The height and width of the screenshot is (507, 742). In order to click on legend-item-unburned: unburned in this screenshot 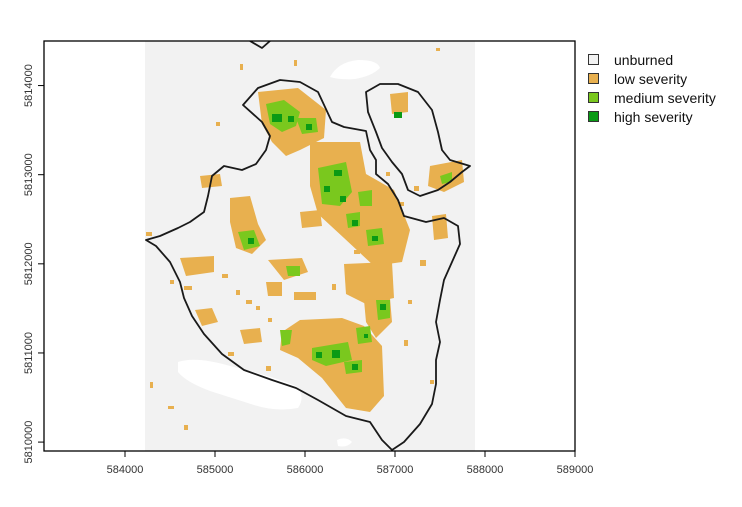, I will do `click(652, 59)`.